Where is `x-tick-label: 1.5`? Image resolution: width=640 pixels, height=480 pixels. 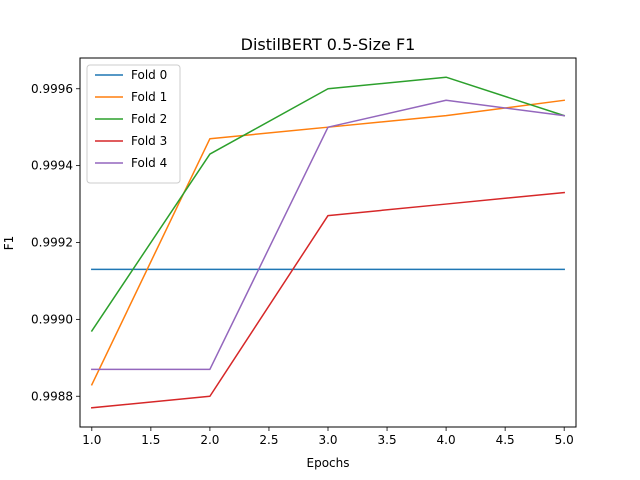
x-tick-label: 1.5 is located at coordinates (150, 440).